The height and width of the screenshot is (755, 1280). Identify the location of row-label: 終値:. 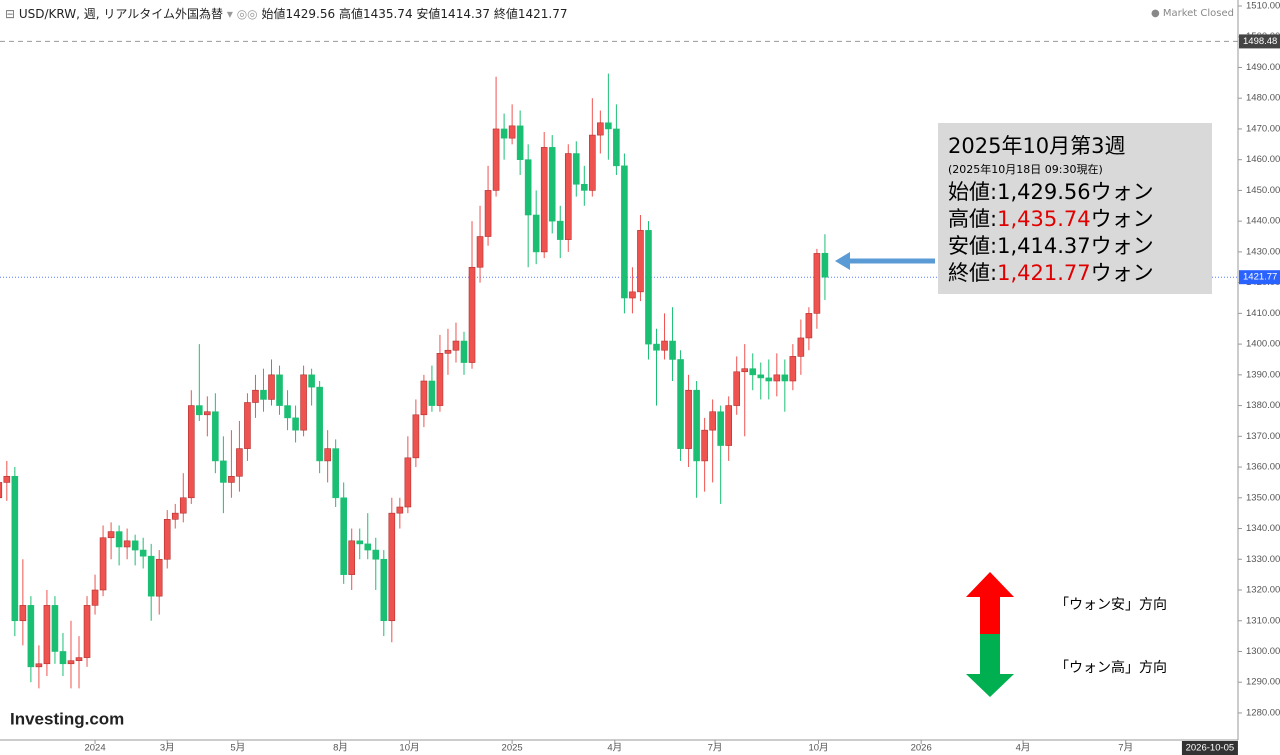
(972, 273).